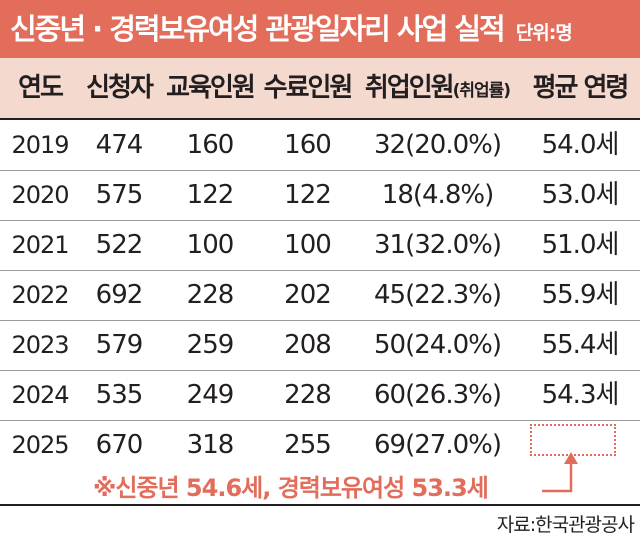 This screenshot has height=544, width=640. What do you see at coordinates (119, 345) in the screenshot?
I see `cell-applicants: 579` at bounding box center [119, 345].